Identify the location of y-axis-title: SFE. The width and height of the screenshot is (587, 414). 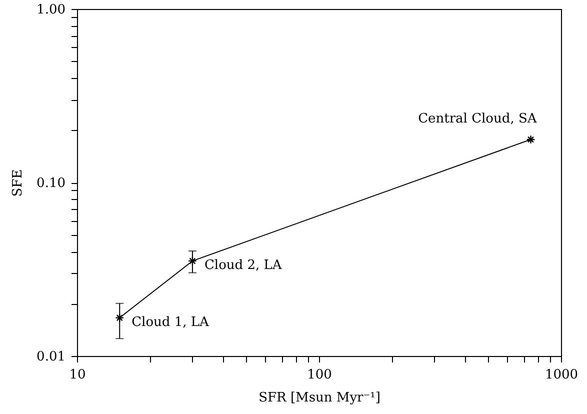
(18, 183).